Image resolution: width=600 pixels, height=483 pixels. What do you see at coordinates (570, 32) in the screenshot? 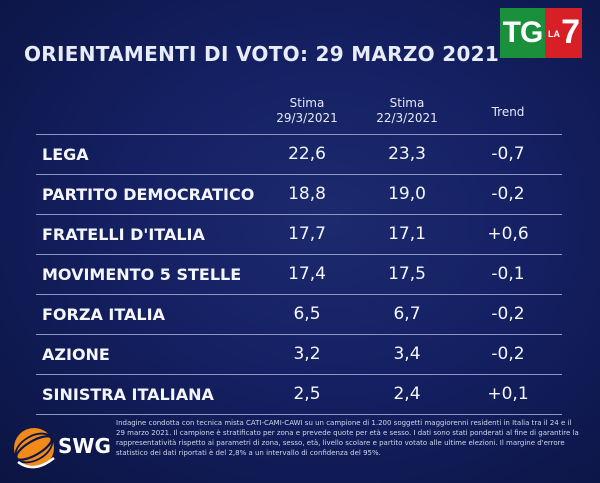
I see `logo-seven: 7` at bounding box center [570, 32].